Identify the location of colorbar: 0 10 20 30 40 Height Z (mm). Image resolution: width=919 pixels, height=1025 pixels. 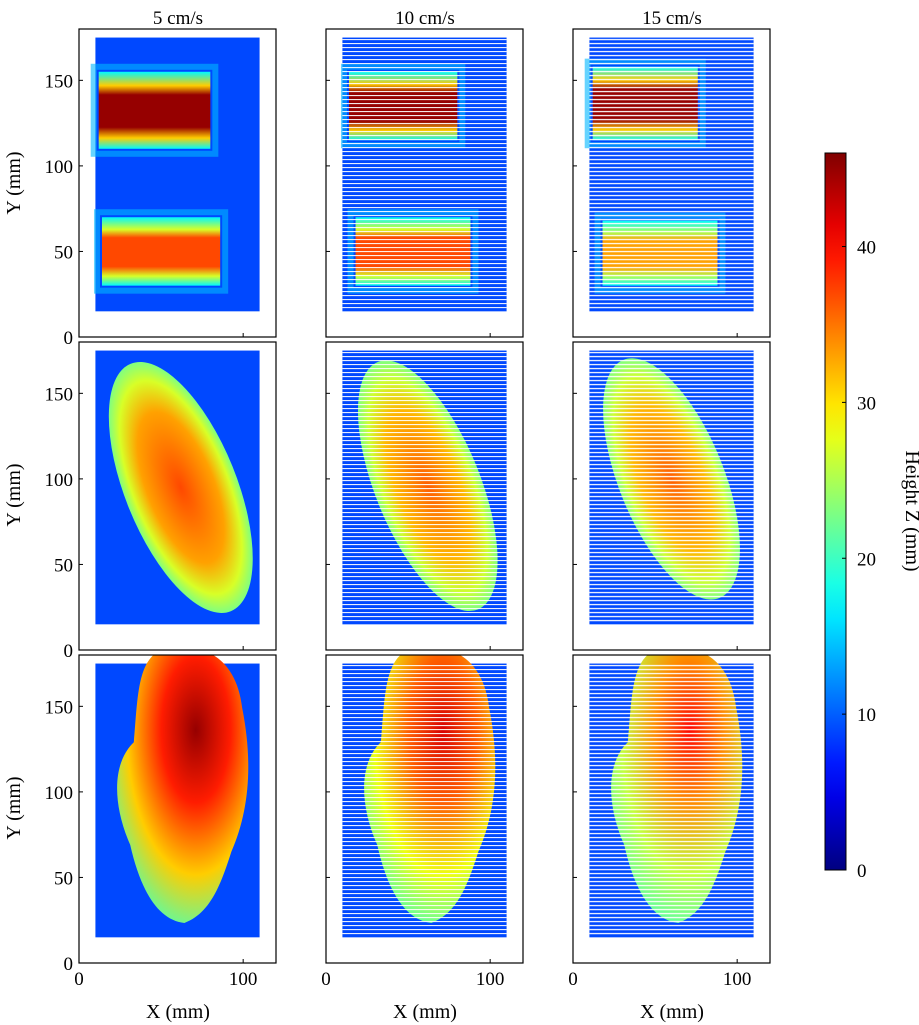
(871, 517).